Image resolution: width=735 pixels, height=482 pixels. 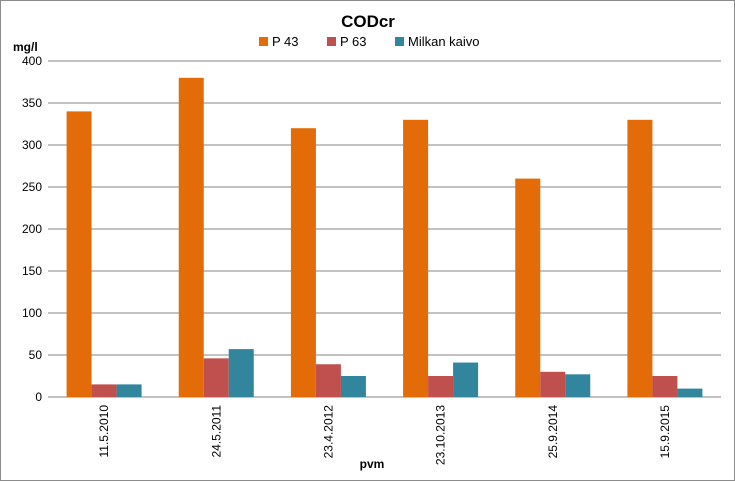 I want to click on y-tick-label: 350, so click(x=32, y=103).